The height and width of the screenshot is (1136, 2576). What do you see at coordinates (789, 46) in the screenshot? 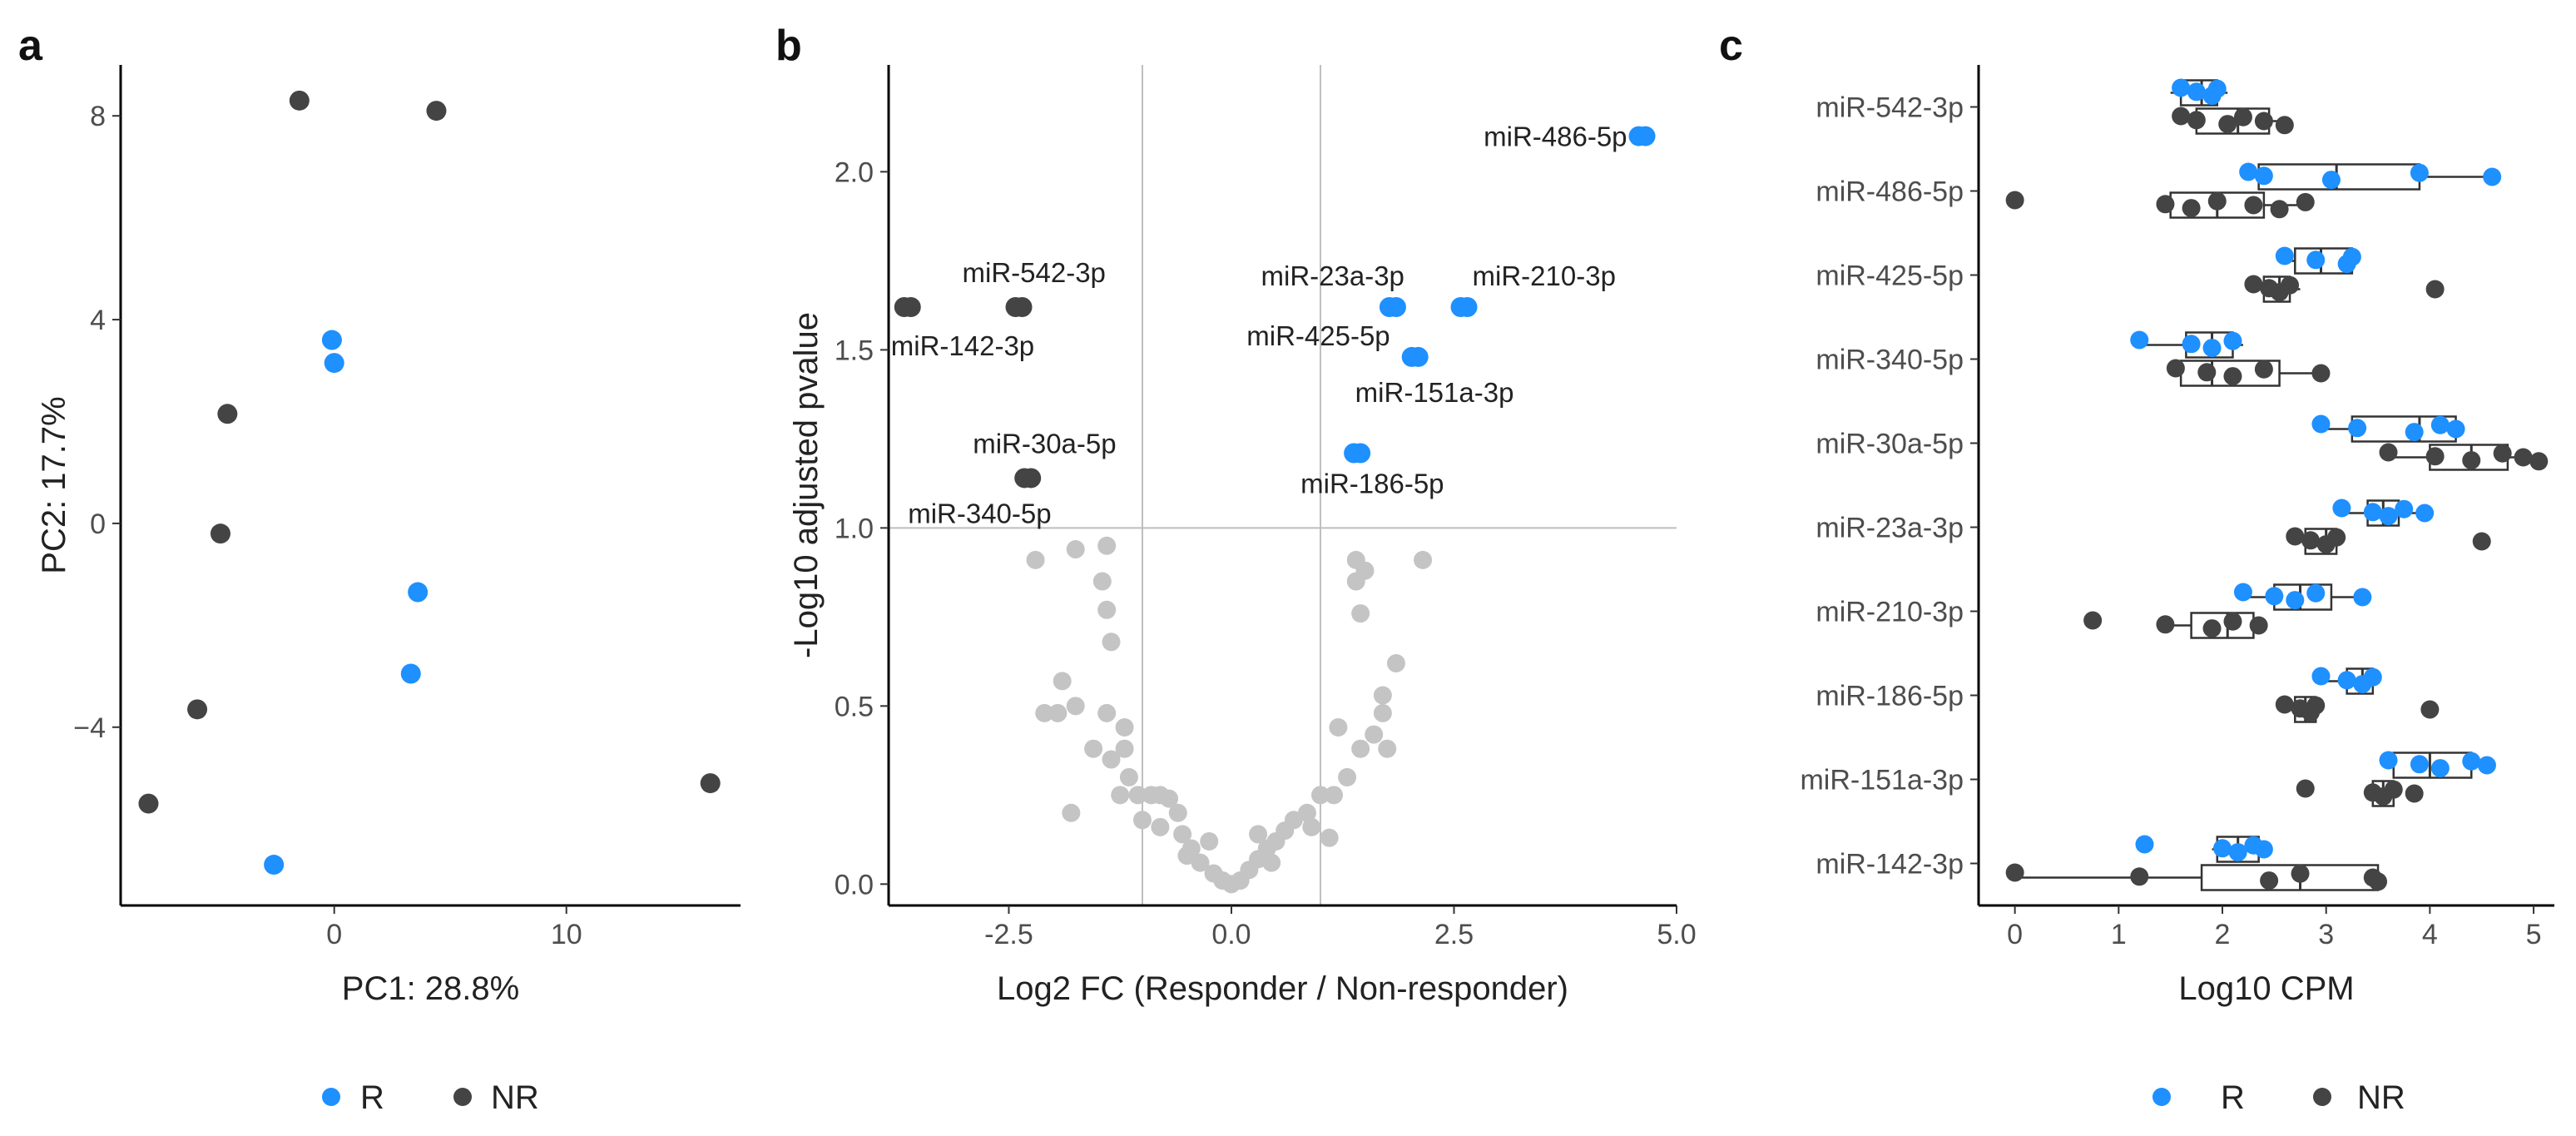
I see `panel-letter-b: b` at bounding box center [789, 46].